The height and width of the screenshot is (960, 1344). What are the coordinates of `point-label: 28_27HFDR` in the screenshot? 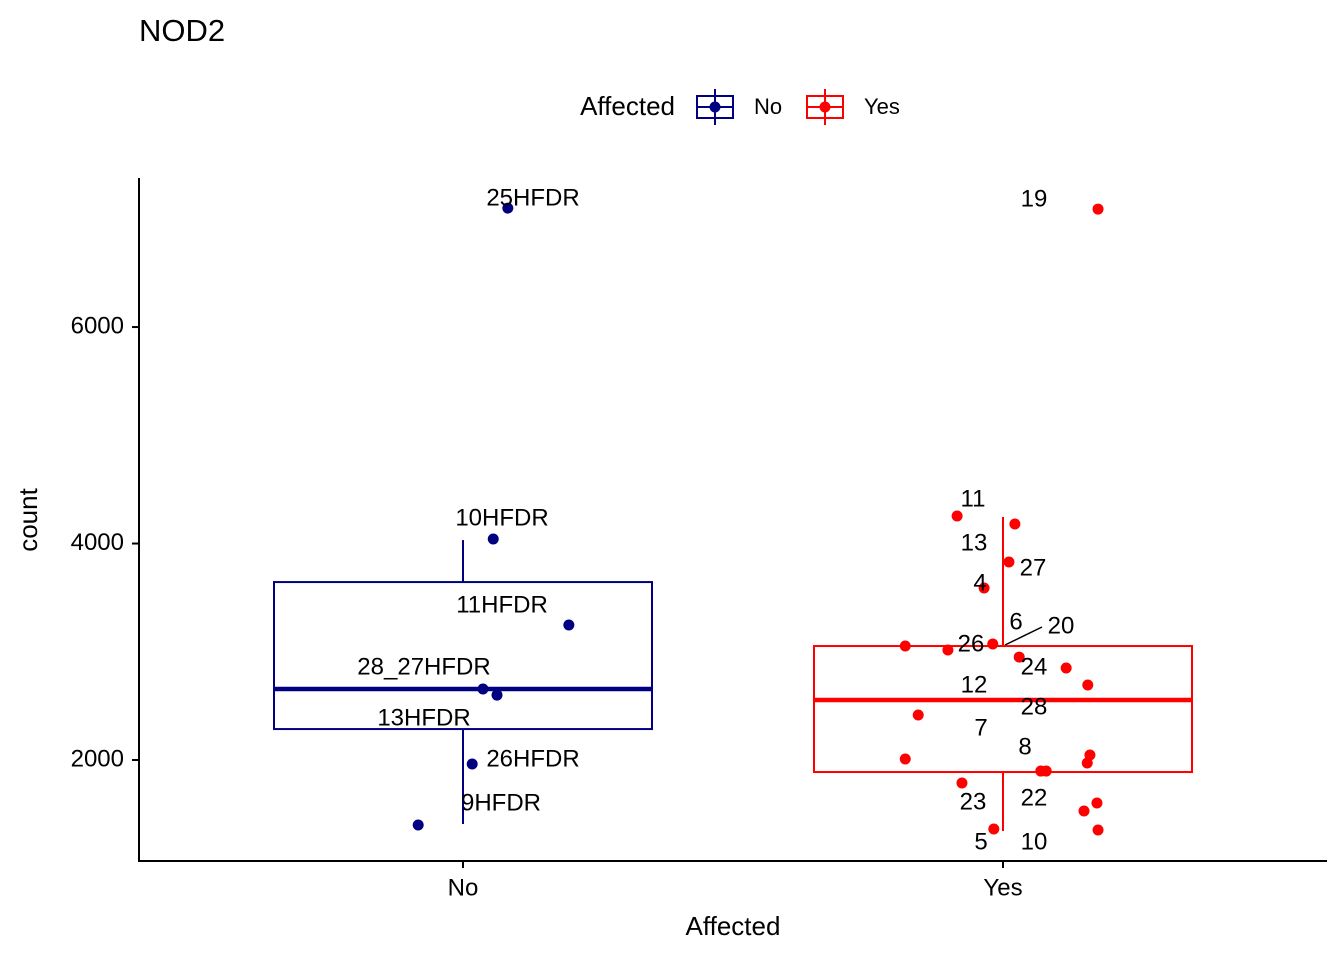 It's located at (423, 666).